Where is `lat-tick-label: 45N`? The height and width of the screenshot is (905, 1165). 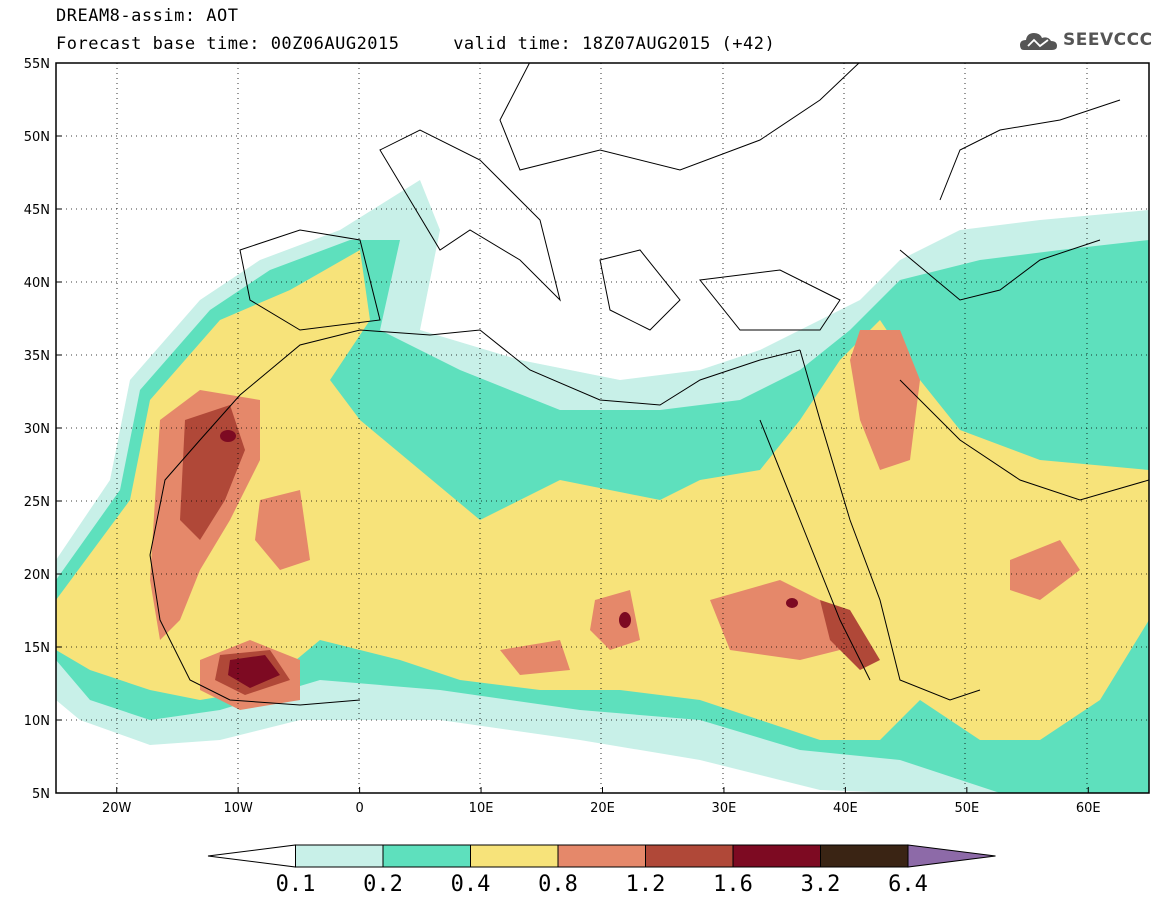
lat-tick-label: 45N is located at coordinates (37, 210).